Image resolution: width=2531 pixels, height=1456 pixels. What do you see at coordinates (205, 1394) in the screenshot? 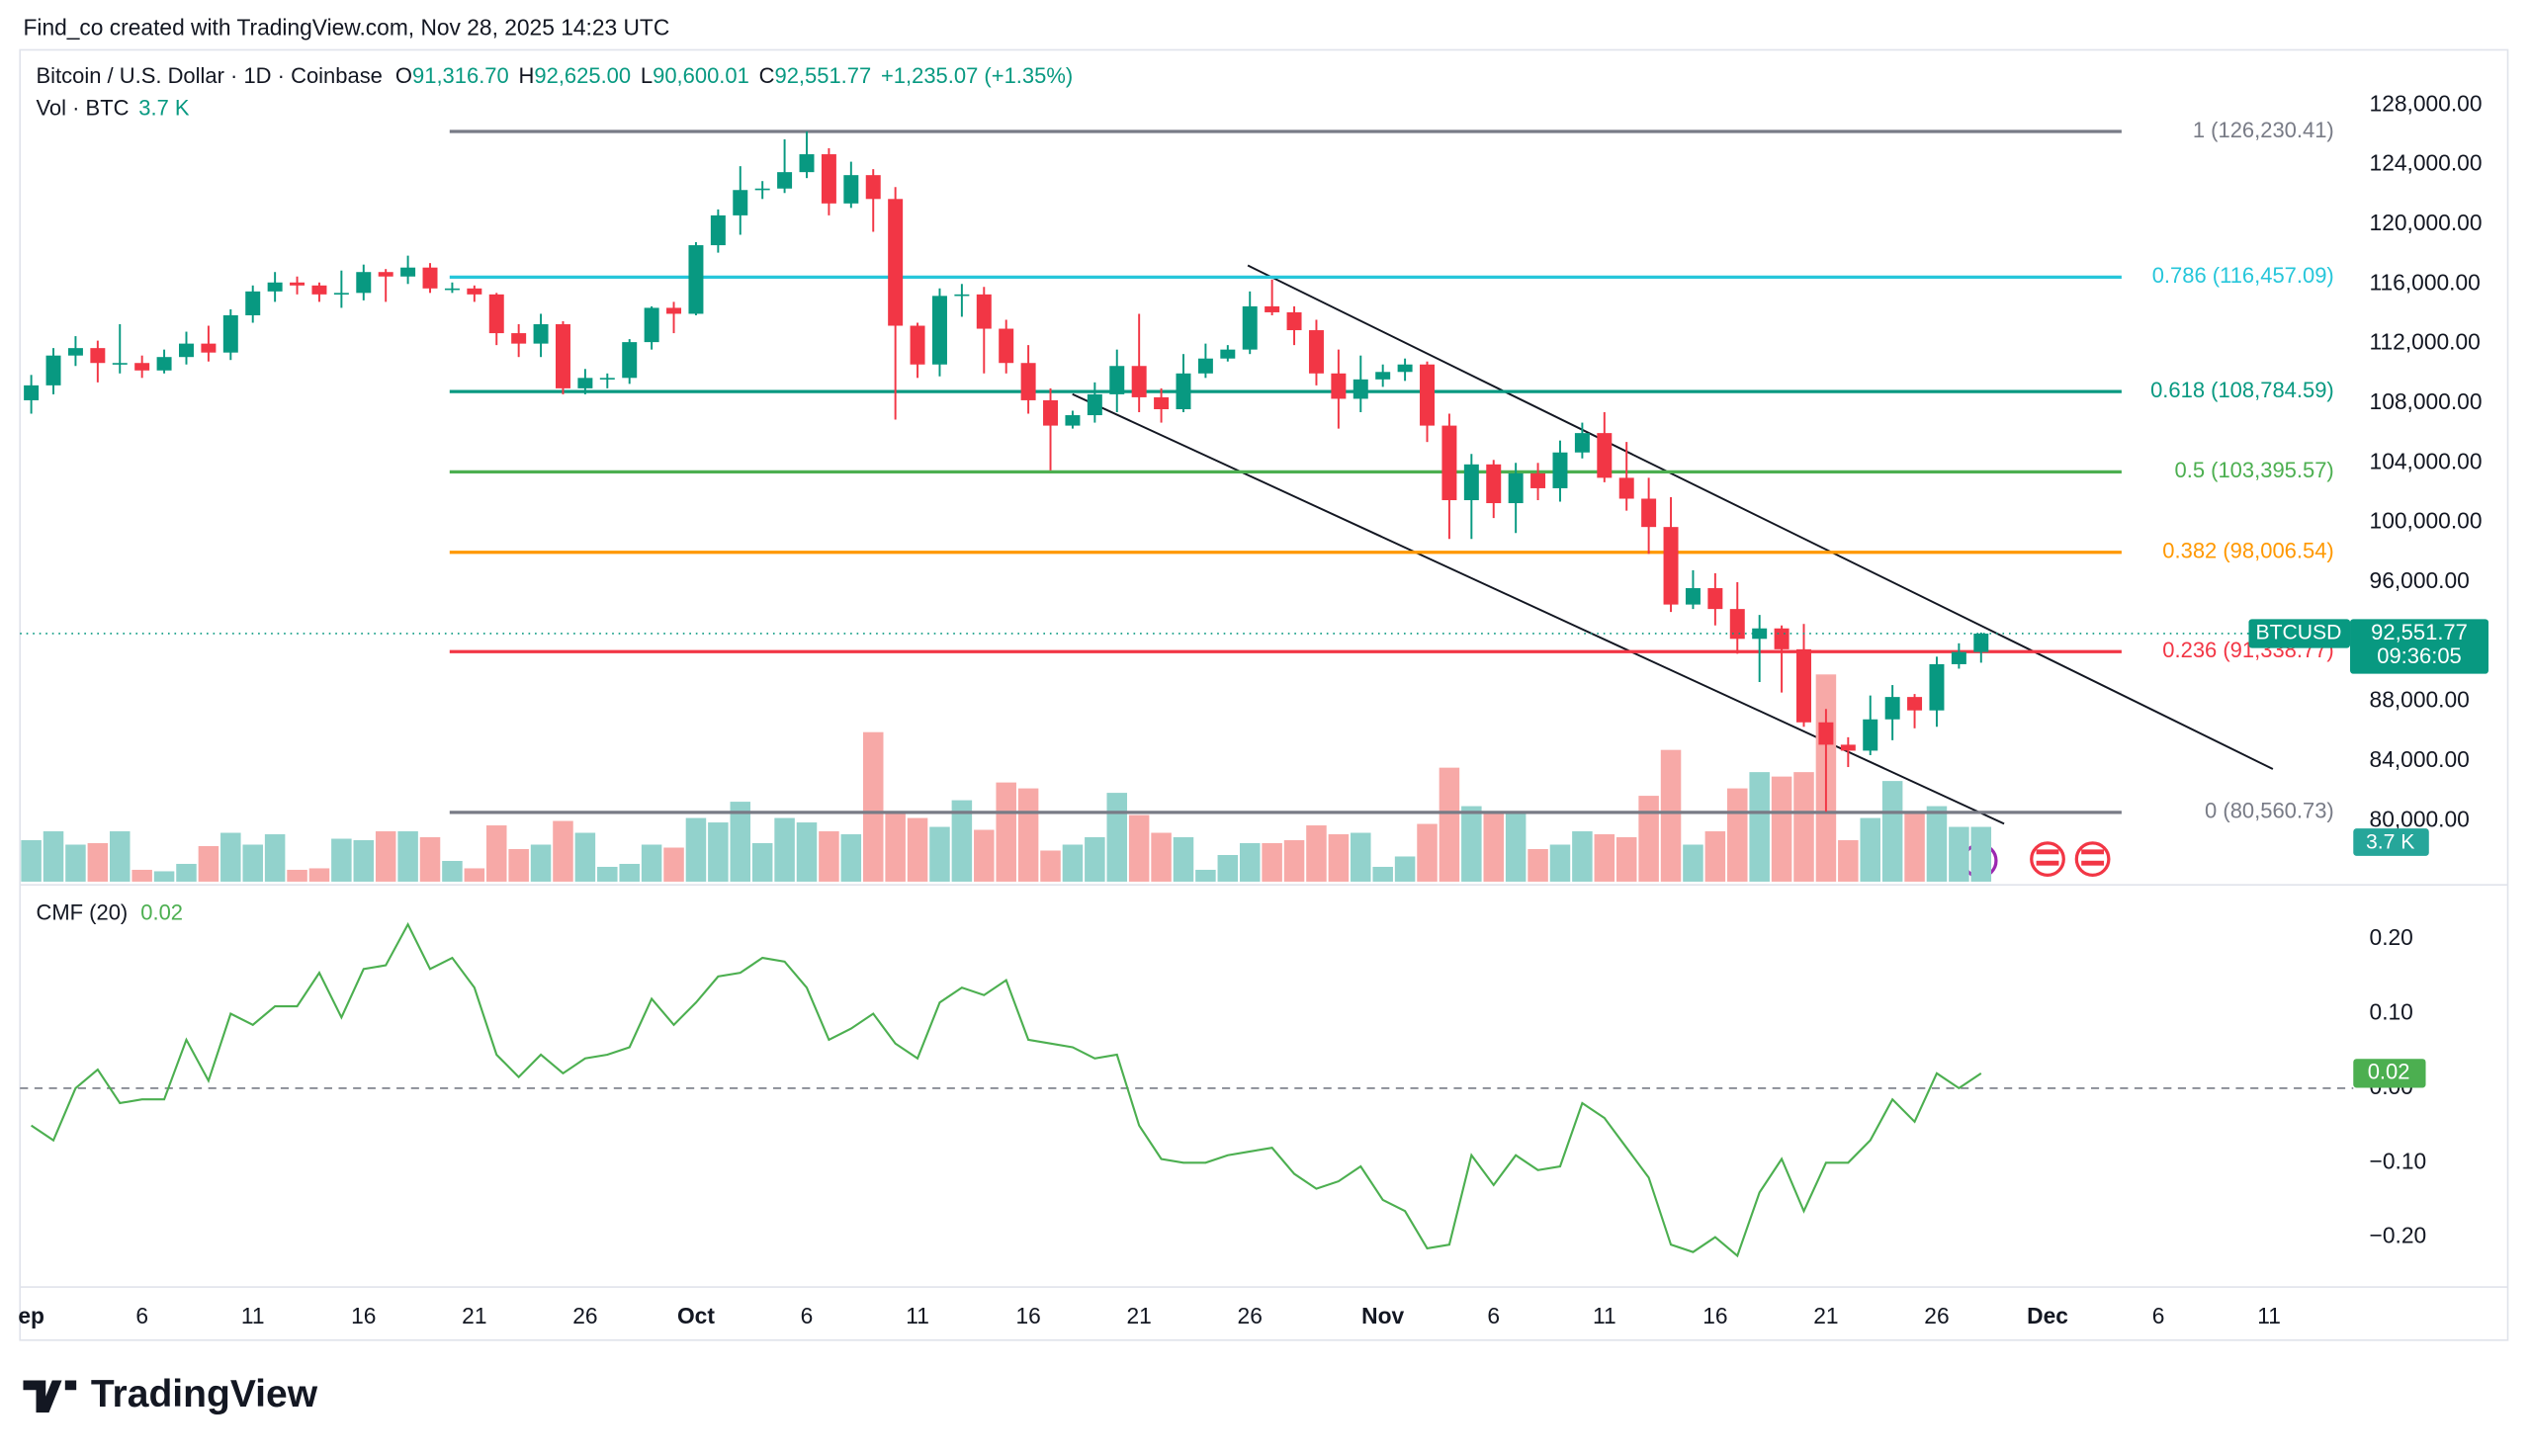
I see `logo-text: TradingView` at bounding box center [205, 1394].